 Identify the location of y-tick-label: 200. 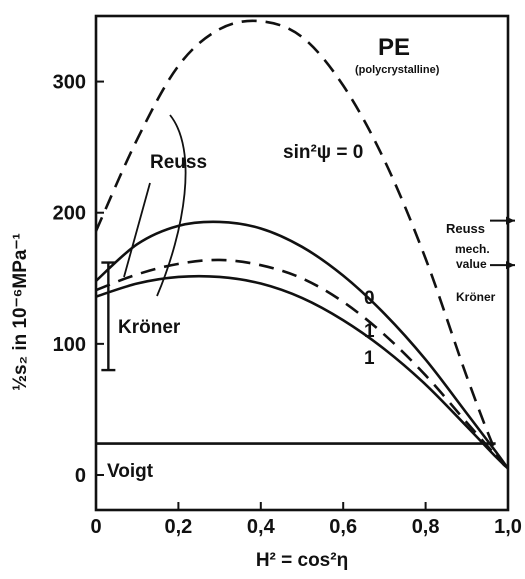
(69, 214).